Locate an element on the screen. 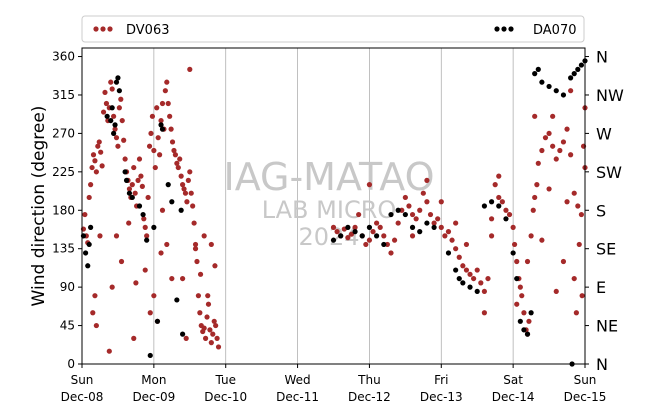 This screenshot has width=650, height=413. compass-label: NE is located at coordinates (607, 326).